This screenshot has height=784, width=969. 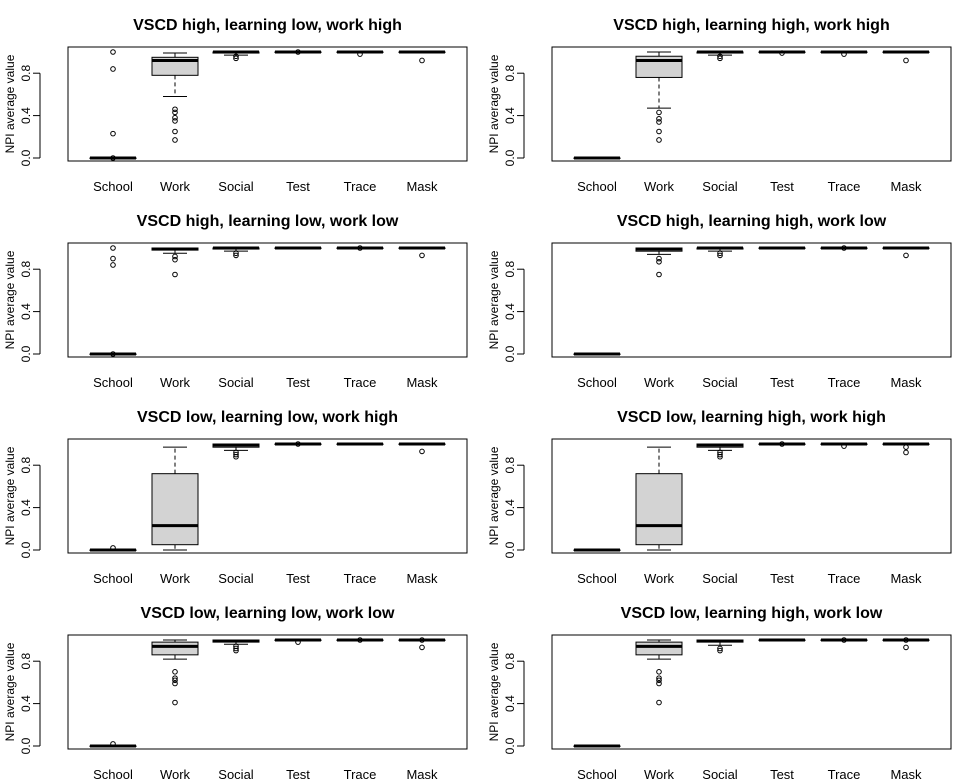 What do you see at coordinates (267, 417) in the screenshot?
I see `chart-title: VSCD low, learning low, work high` at bounding box center [267, 417].